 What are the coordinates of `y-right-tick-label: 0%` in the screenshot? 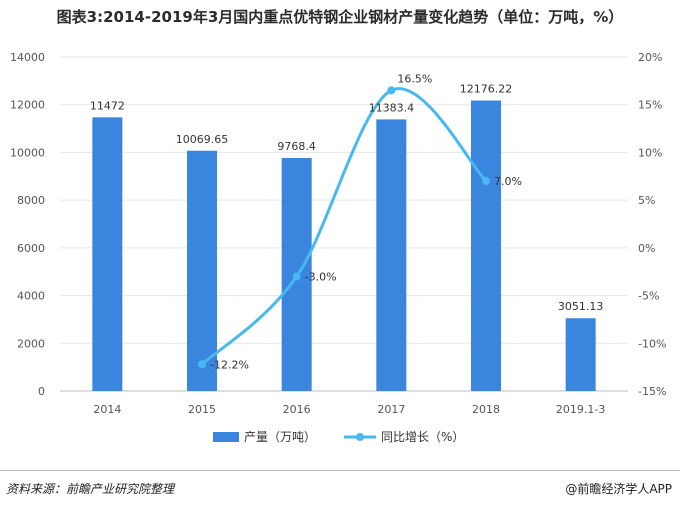 It's located at (646, 248).